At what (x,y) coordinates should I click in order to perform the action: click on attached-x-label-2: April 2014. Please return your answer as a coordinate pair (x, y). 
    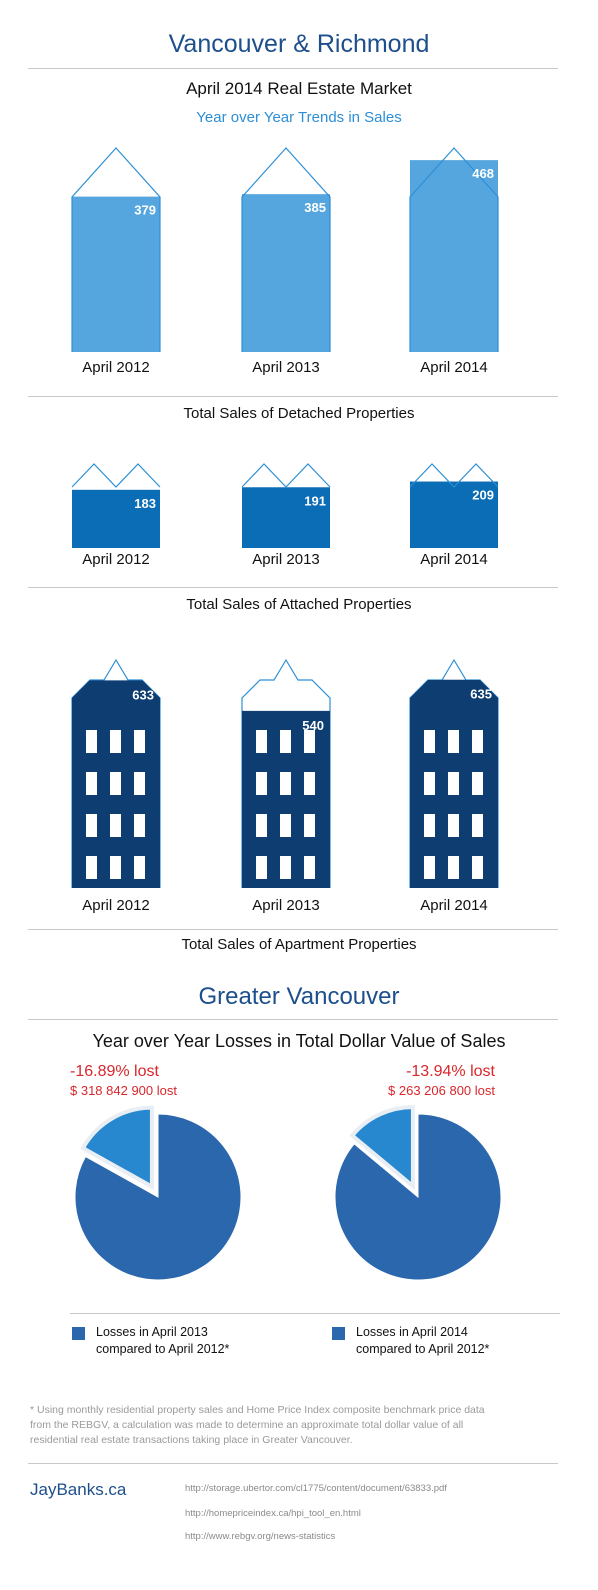
    Looking at the image, I should click on (454, 559).